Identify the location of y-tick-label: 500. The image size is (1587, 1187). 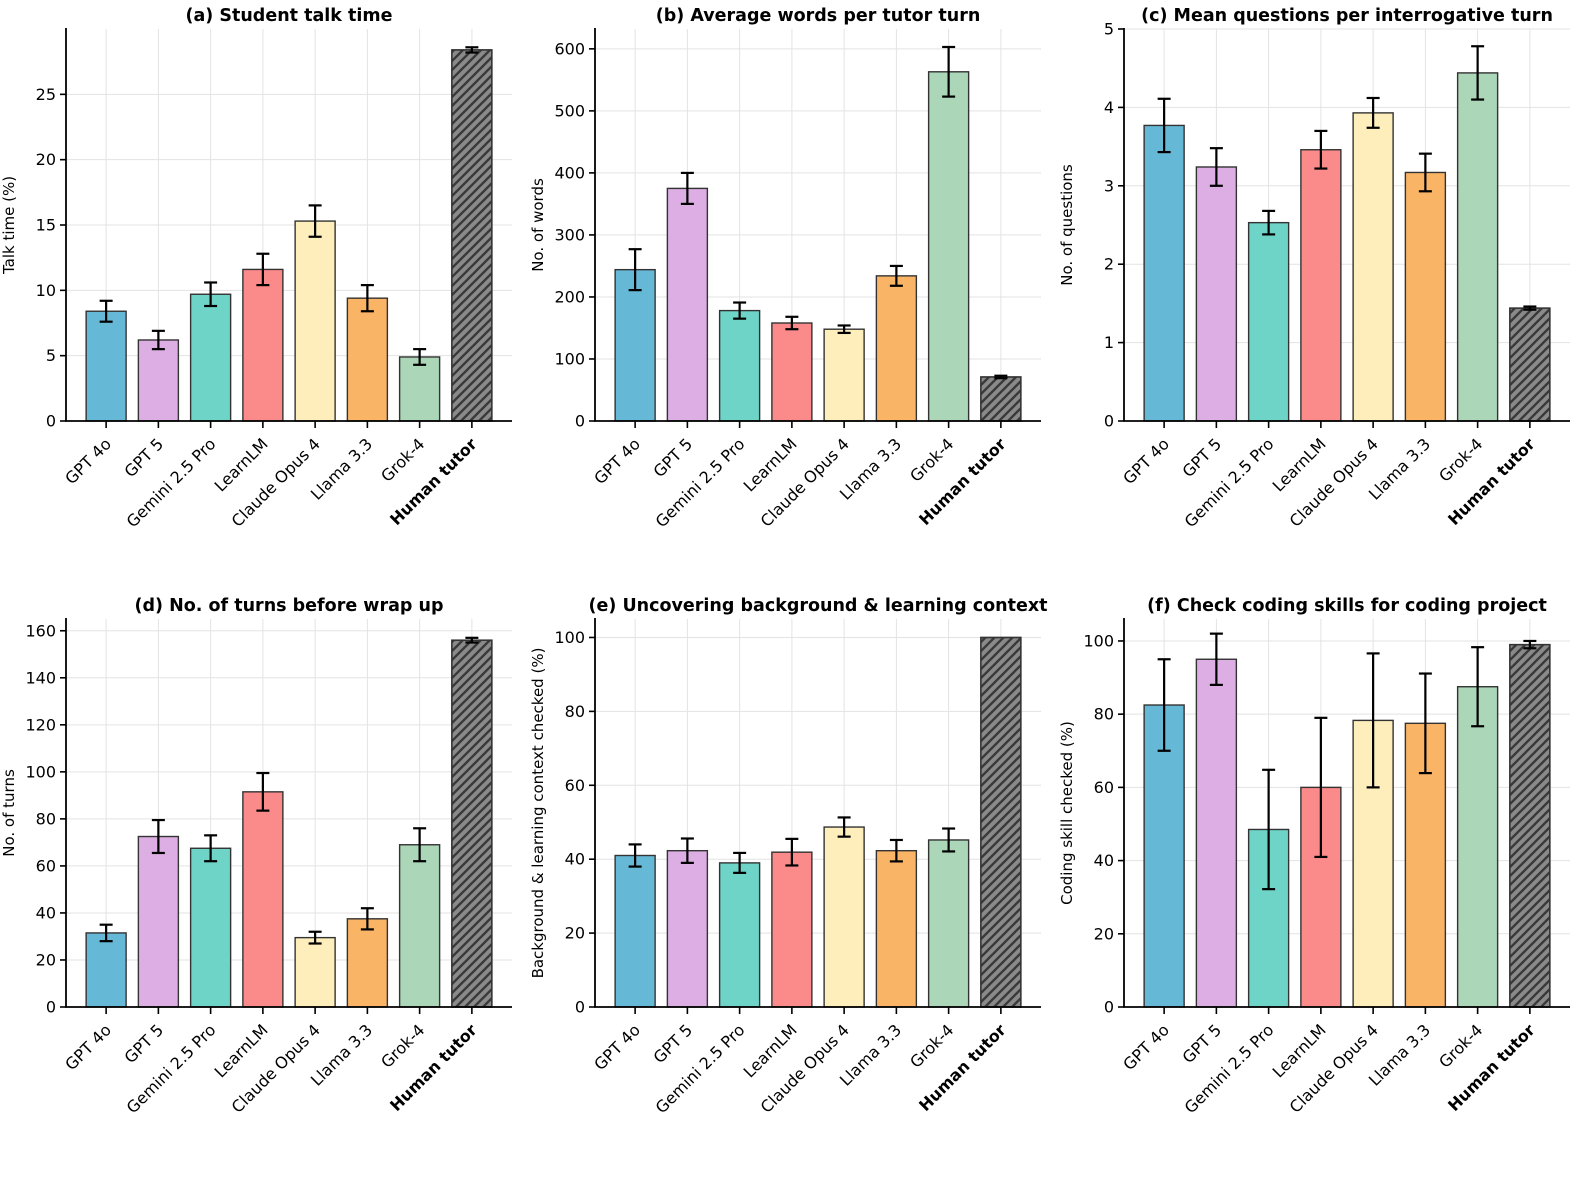
(569, 110).